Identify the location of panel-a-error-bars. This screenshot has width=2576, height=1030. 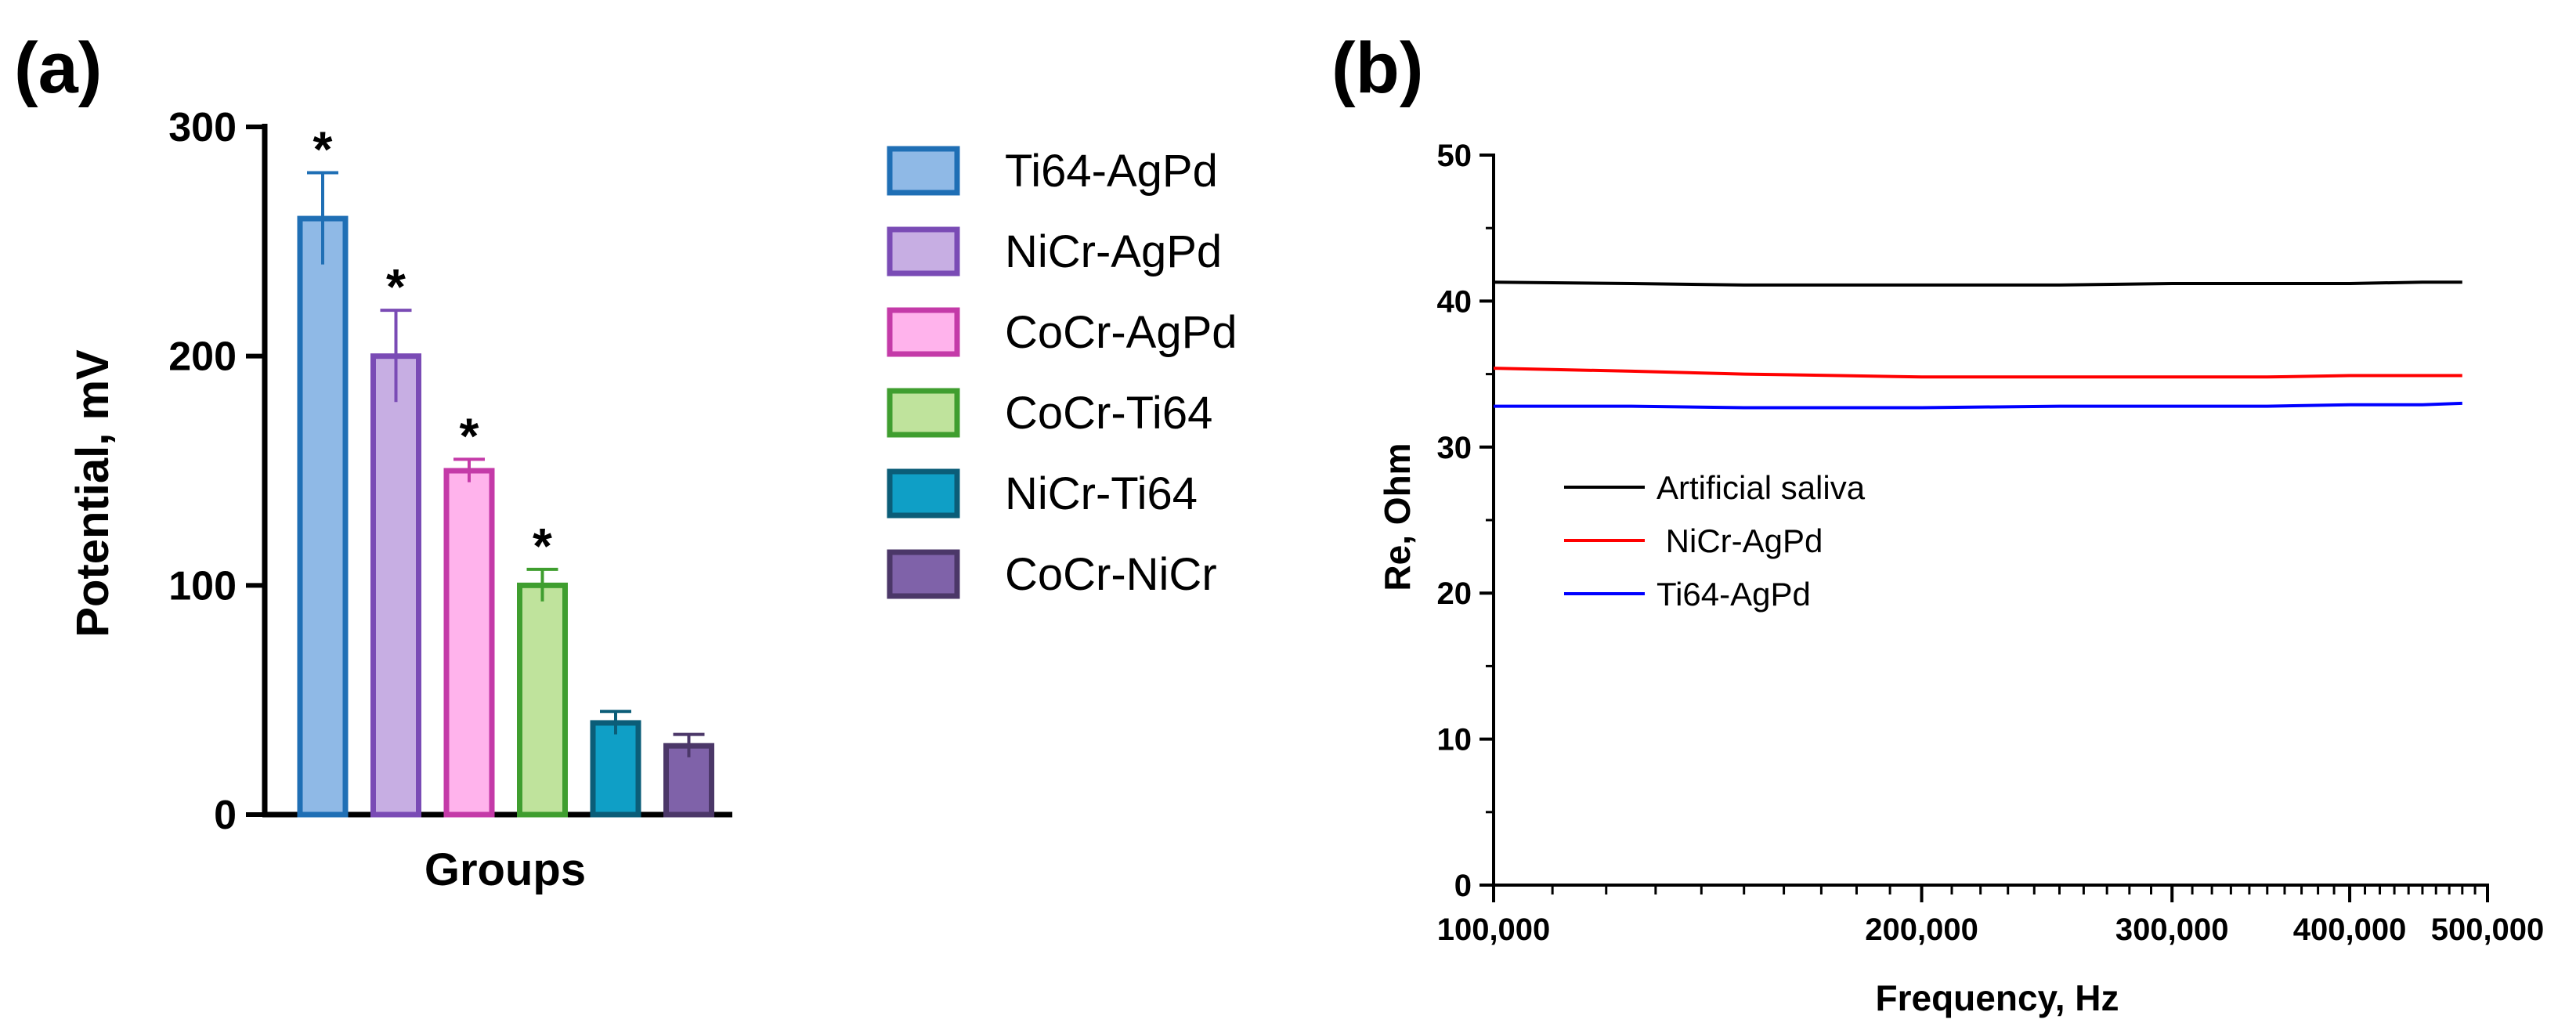
(506, 464).